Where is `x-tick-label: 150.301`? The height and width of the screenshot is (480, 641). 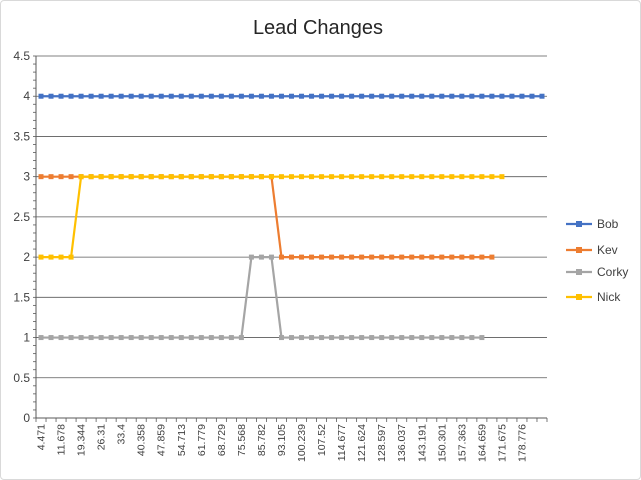
x-tick-label: 150.301 is located at coordinates (442, 443).